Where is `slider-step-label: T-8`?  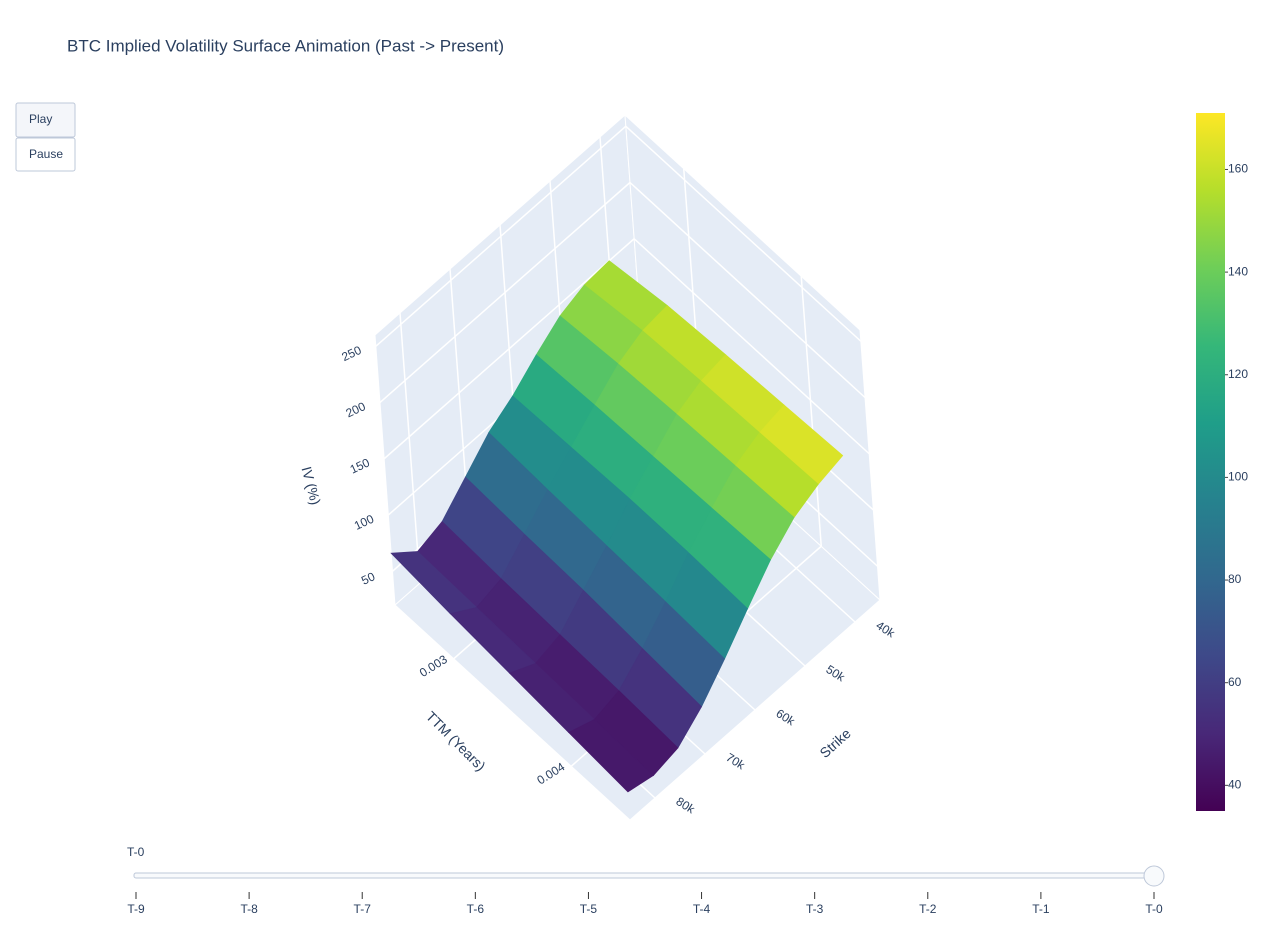
slider-step-label: T-8 is located at coordinates (249, 909).